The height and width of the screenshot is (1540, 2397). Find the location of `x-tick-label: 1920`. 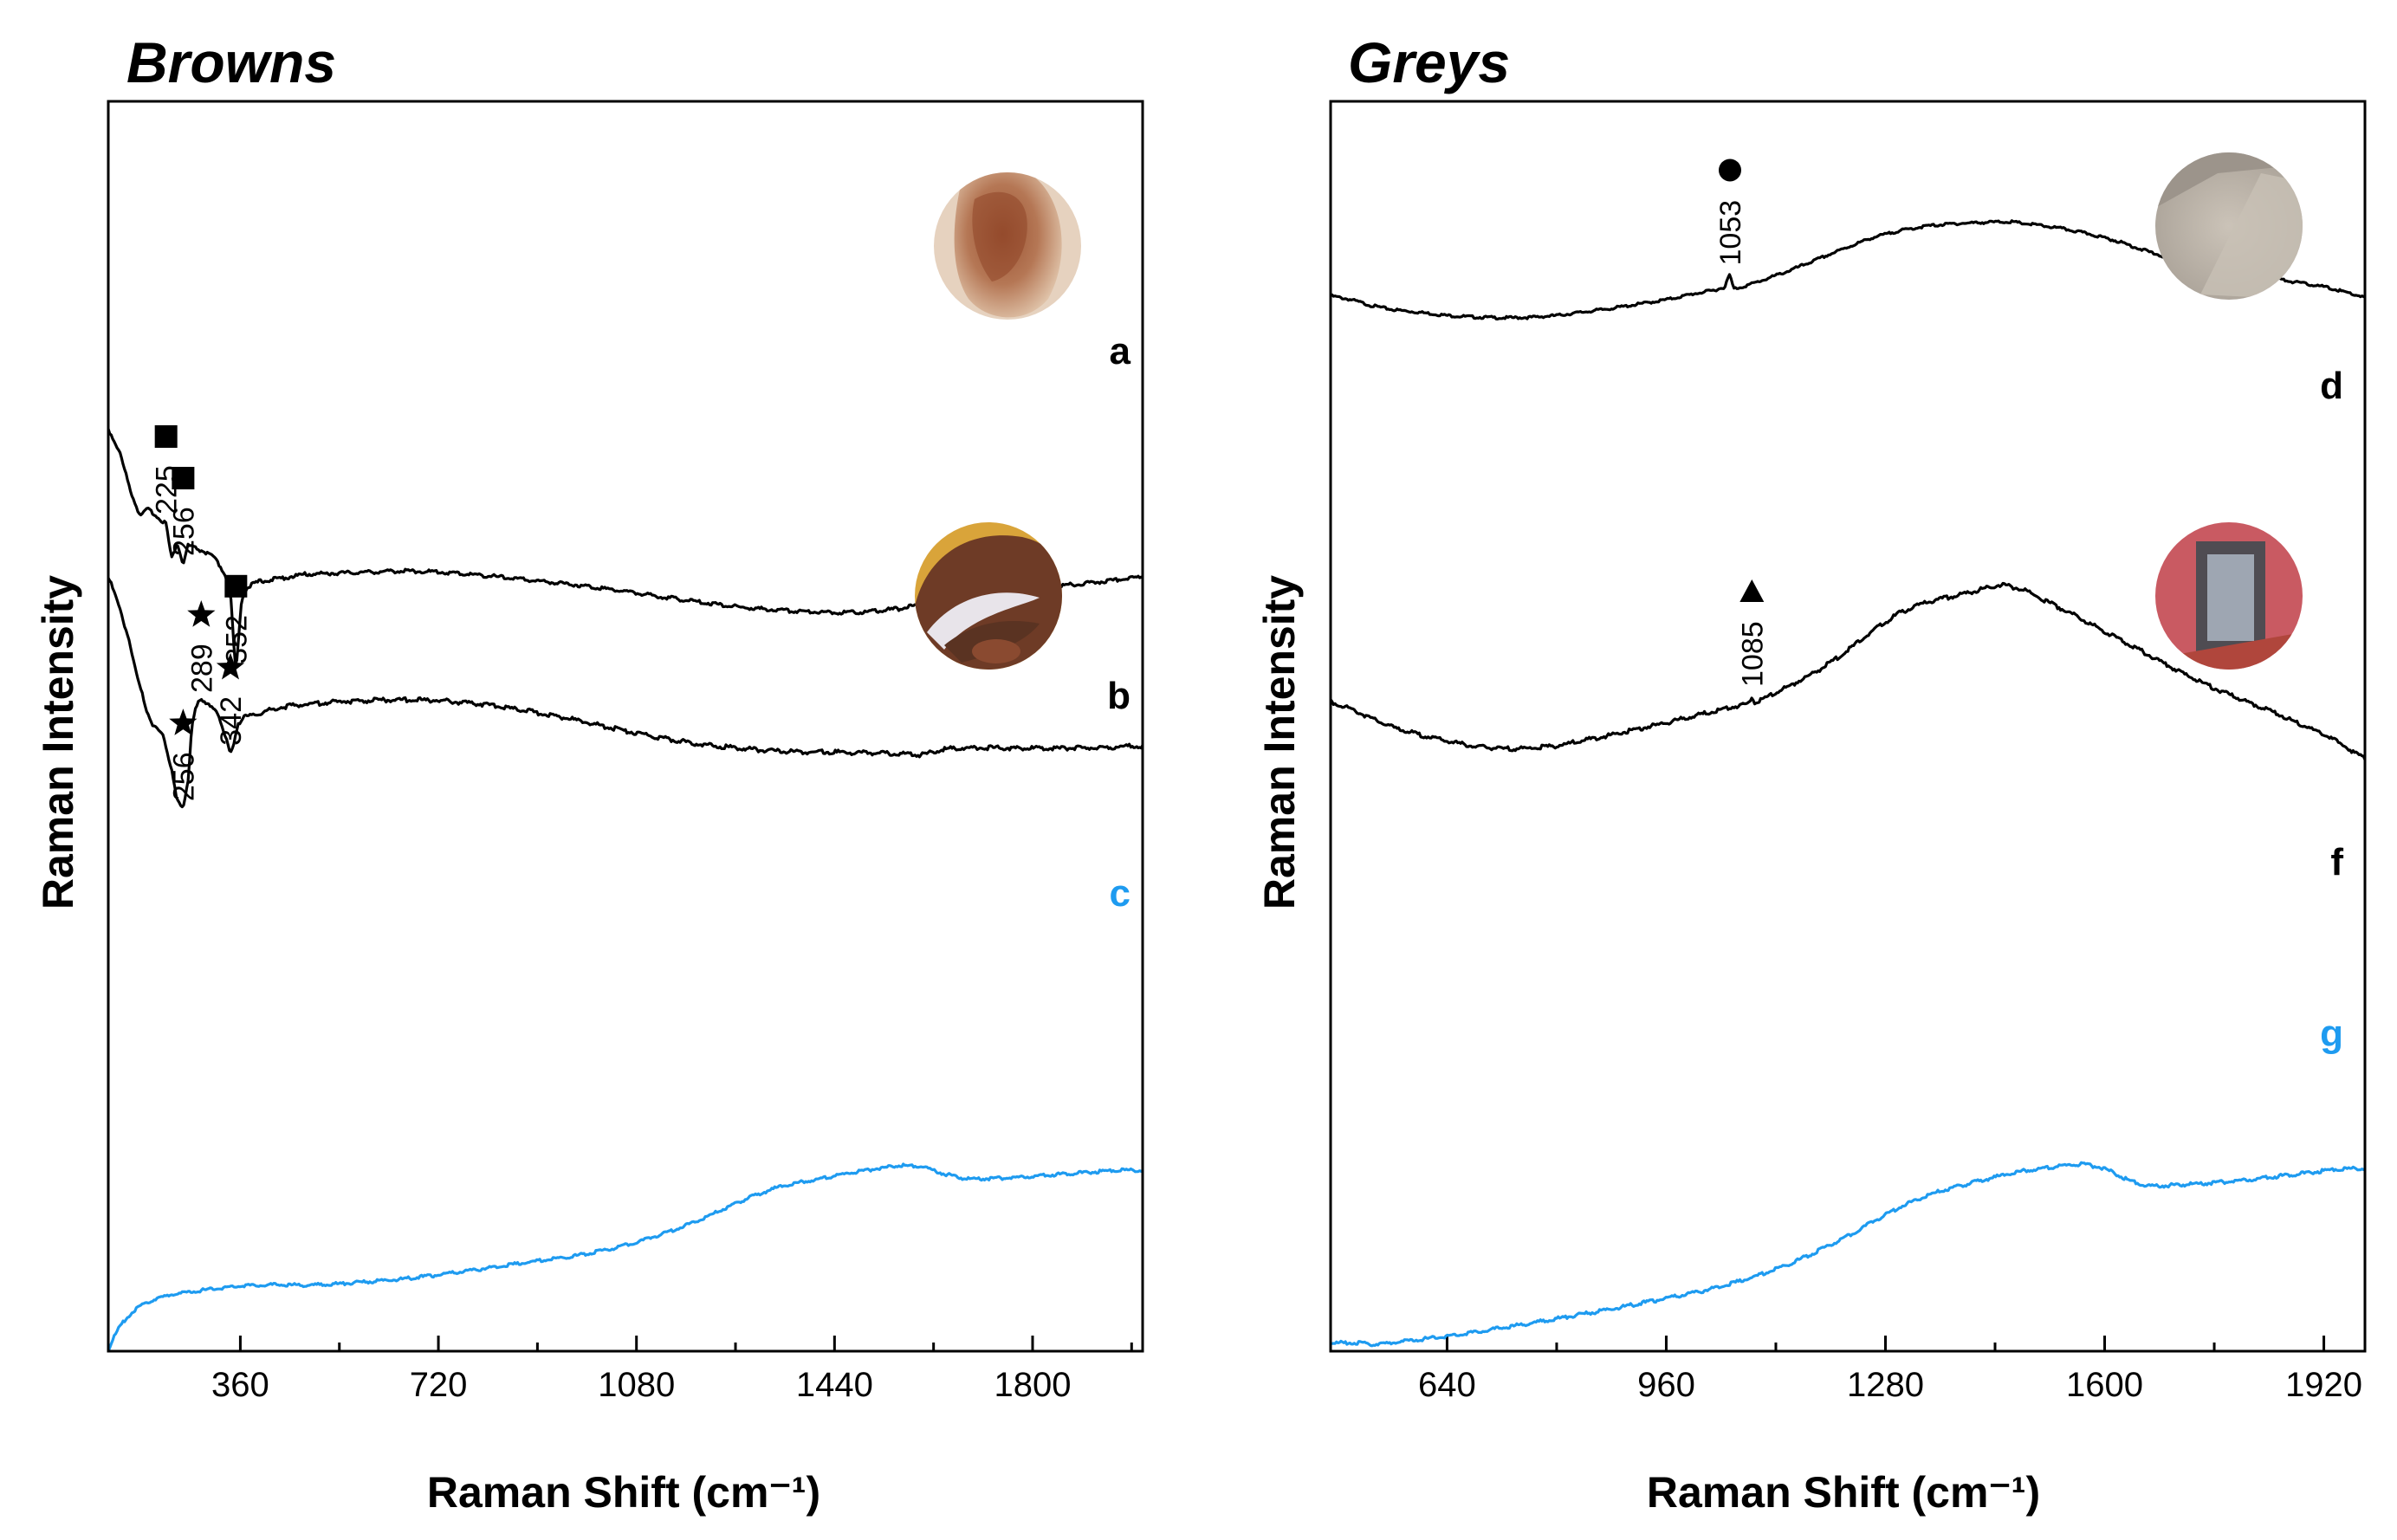

x-tick-label: 1920 is located at coordinates (2323, 1385).